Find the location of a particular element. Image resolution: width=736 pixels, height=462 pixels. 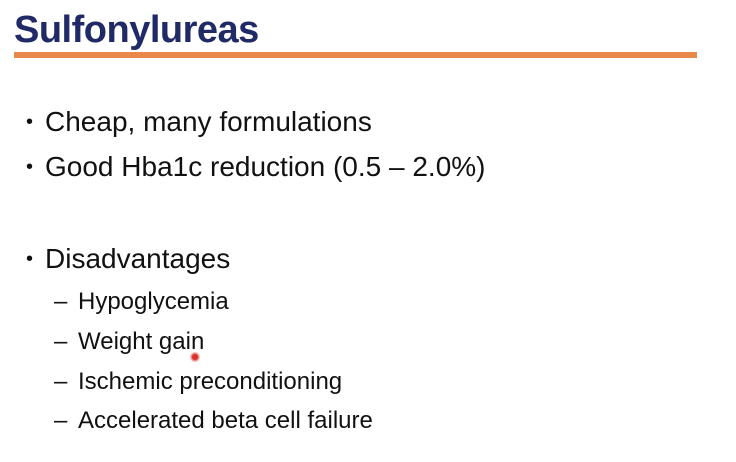

sub-item: – Weight gain is located at coordinates (129, 342).